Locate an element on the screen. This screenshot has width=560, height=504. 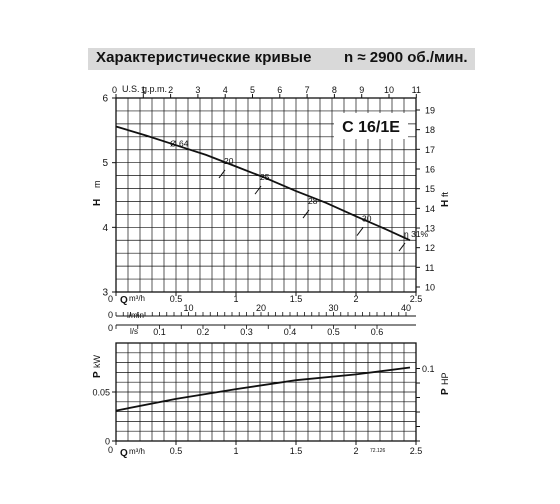
head-y-axis-label: H is located at coordinates (97, 202).